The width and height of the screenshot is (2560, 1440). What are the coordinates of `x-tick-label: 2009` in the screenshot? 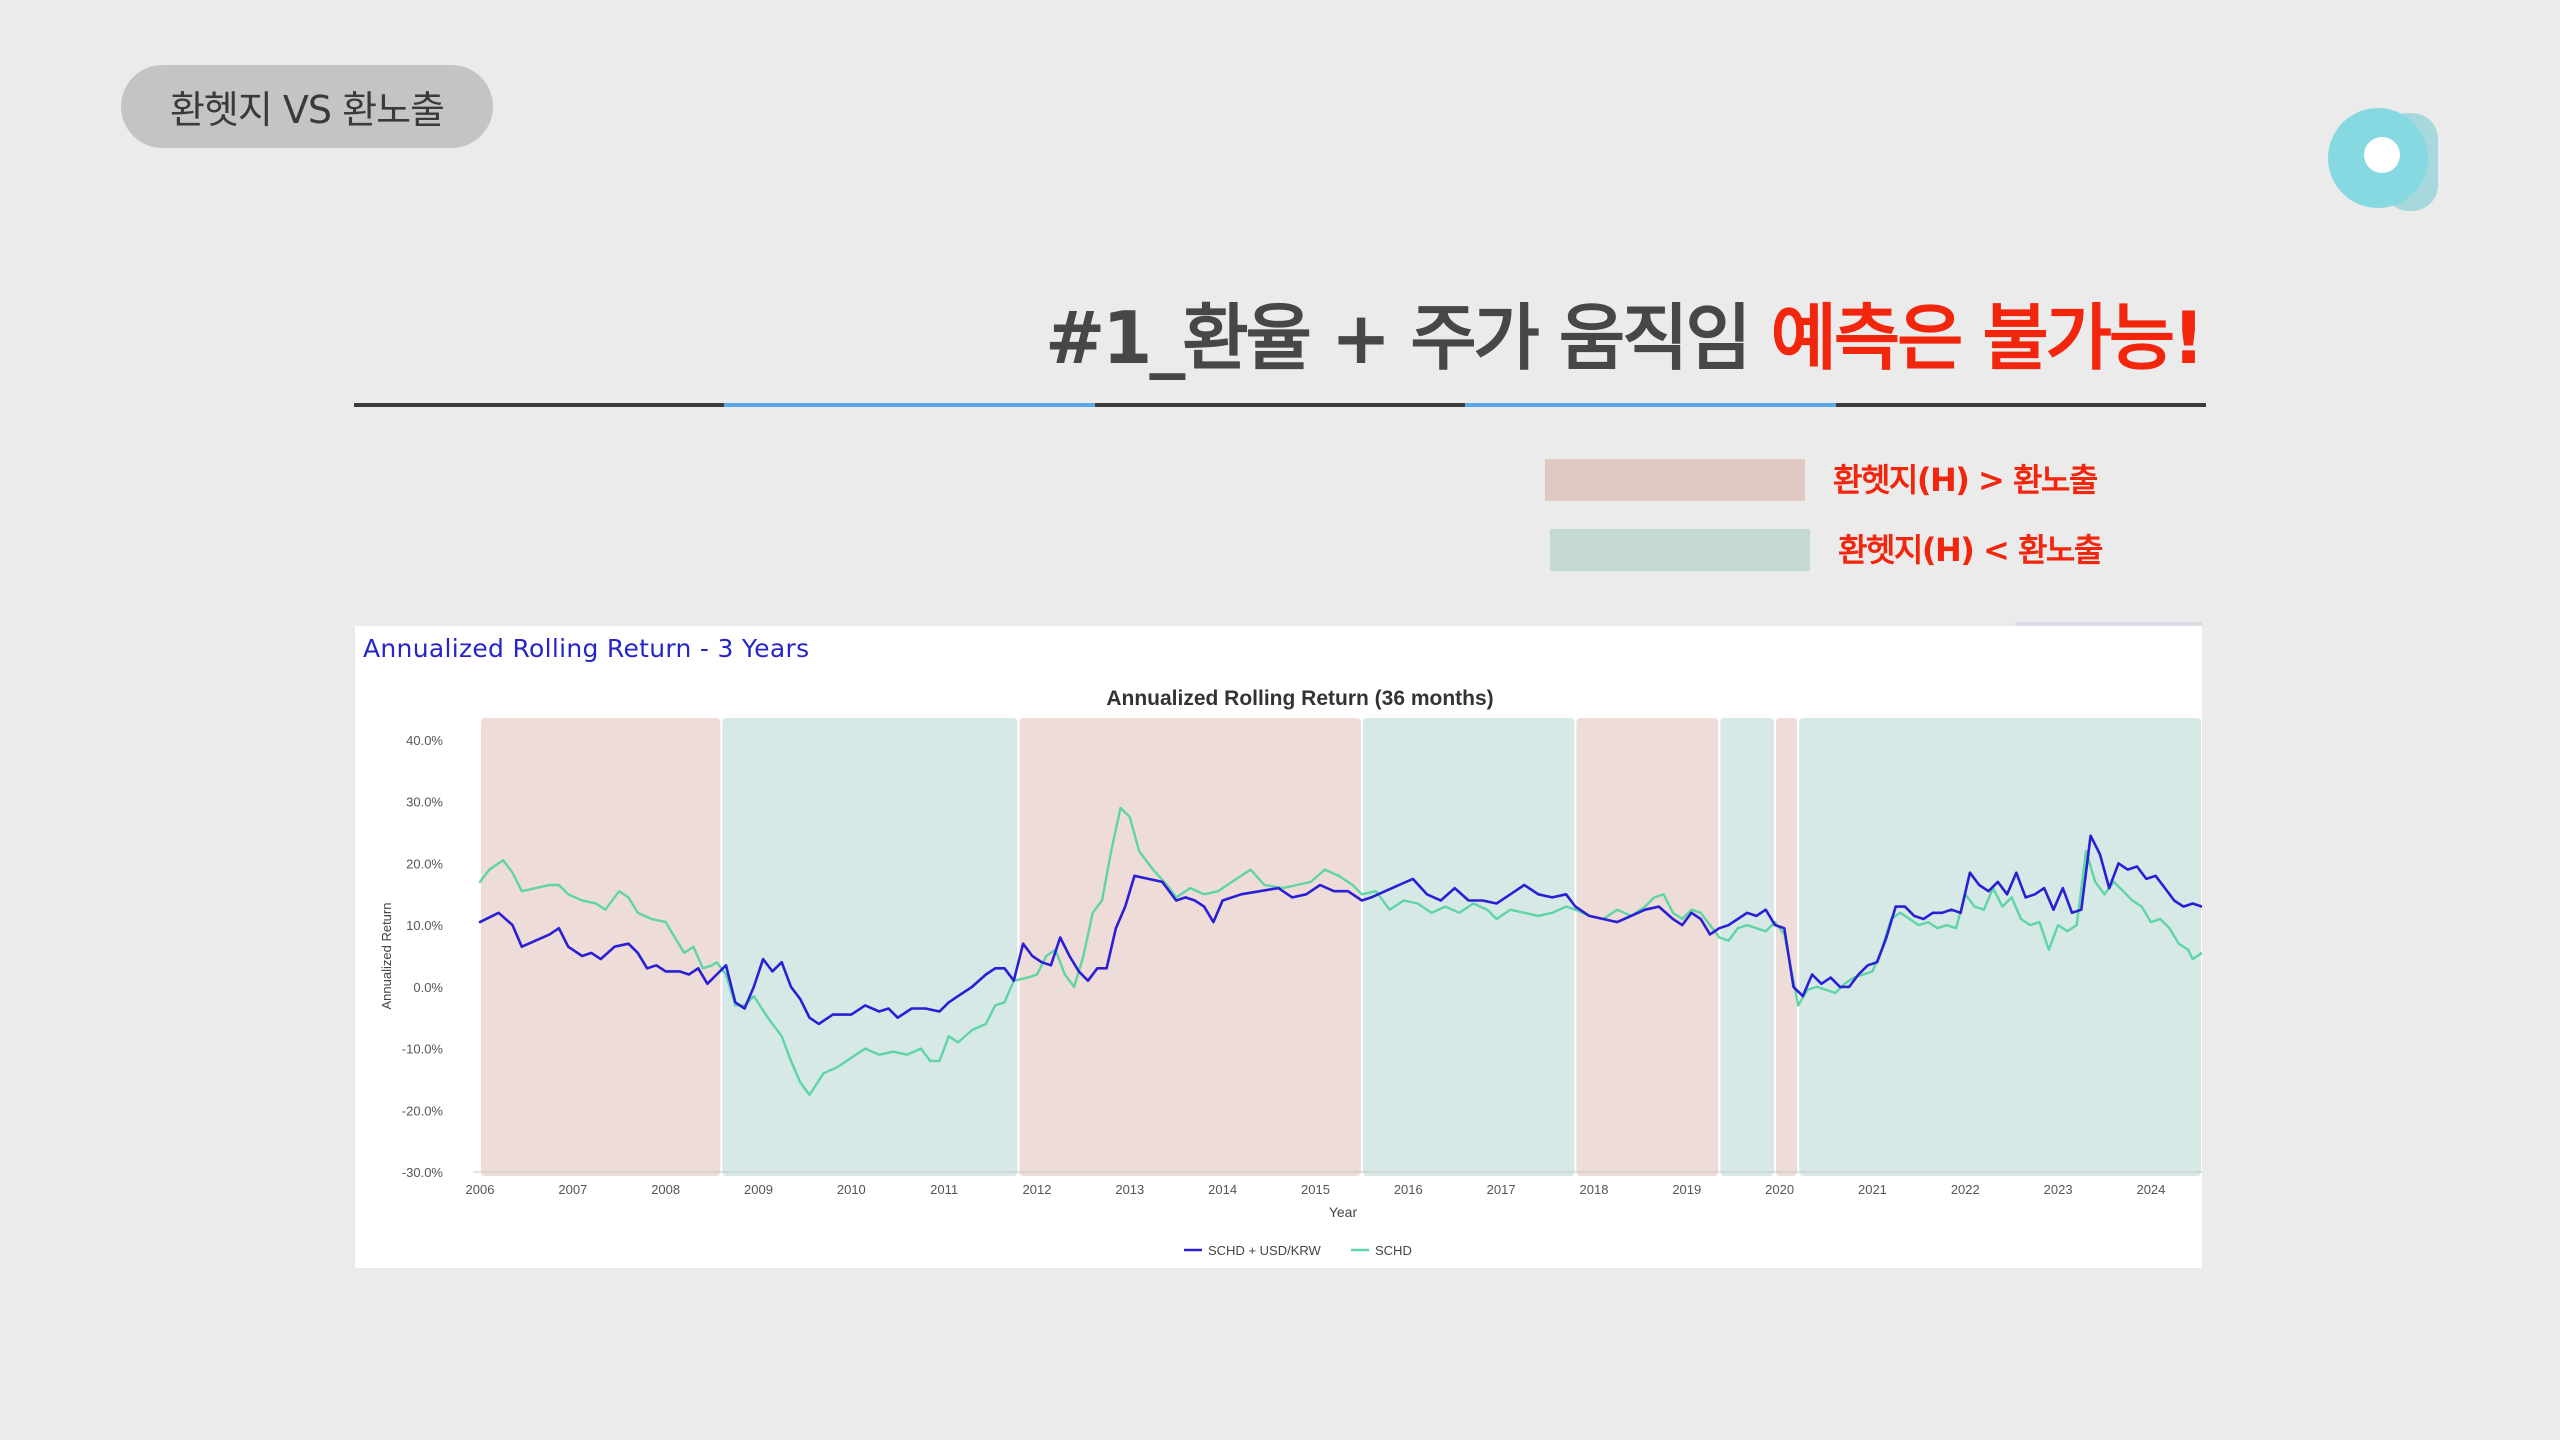 It's located at (758, 1189).